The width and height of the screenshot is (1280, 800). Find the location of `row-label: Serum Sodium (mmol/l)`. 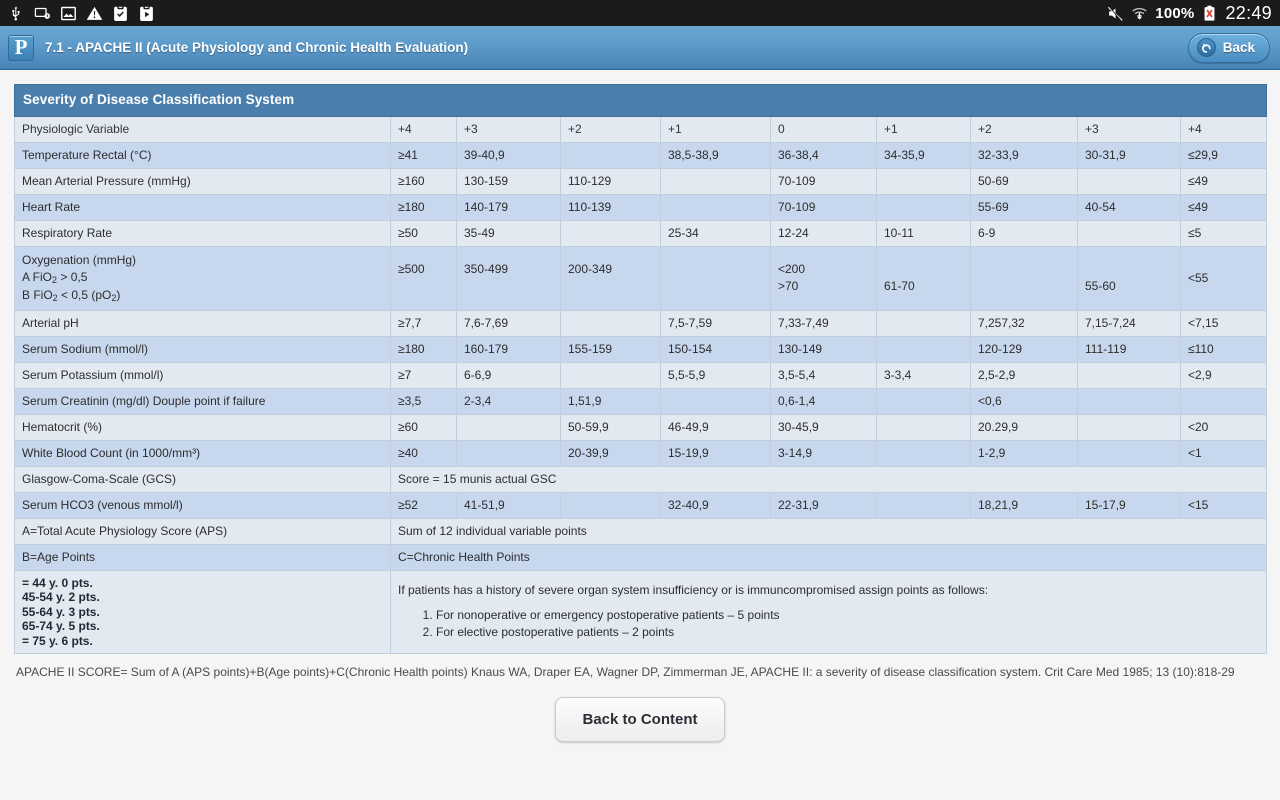

row-label: Serum Sodium (mmol/l) is located at coordinates (202, 349).